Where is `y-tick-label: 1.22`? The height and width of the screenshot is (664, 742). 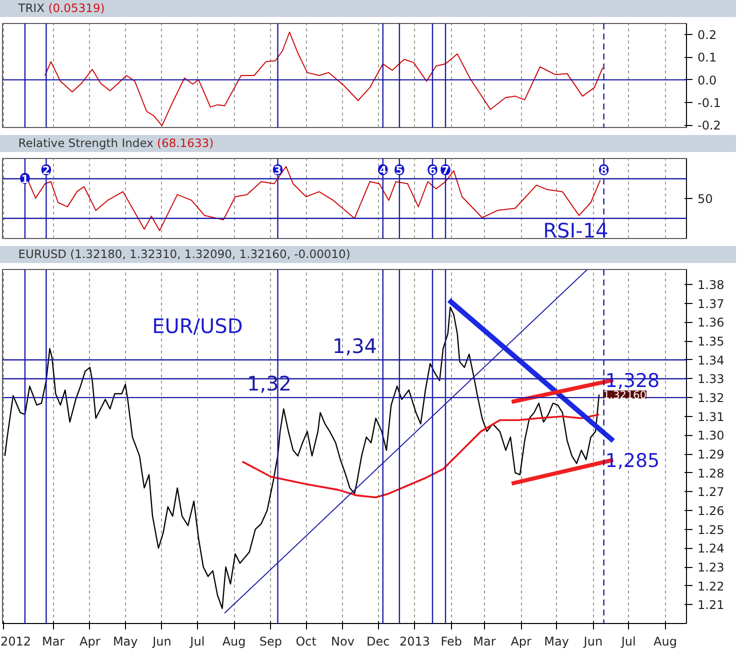 y-tick-label: 1.22 is located at coordinates (711, 586).